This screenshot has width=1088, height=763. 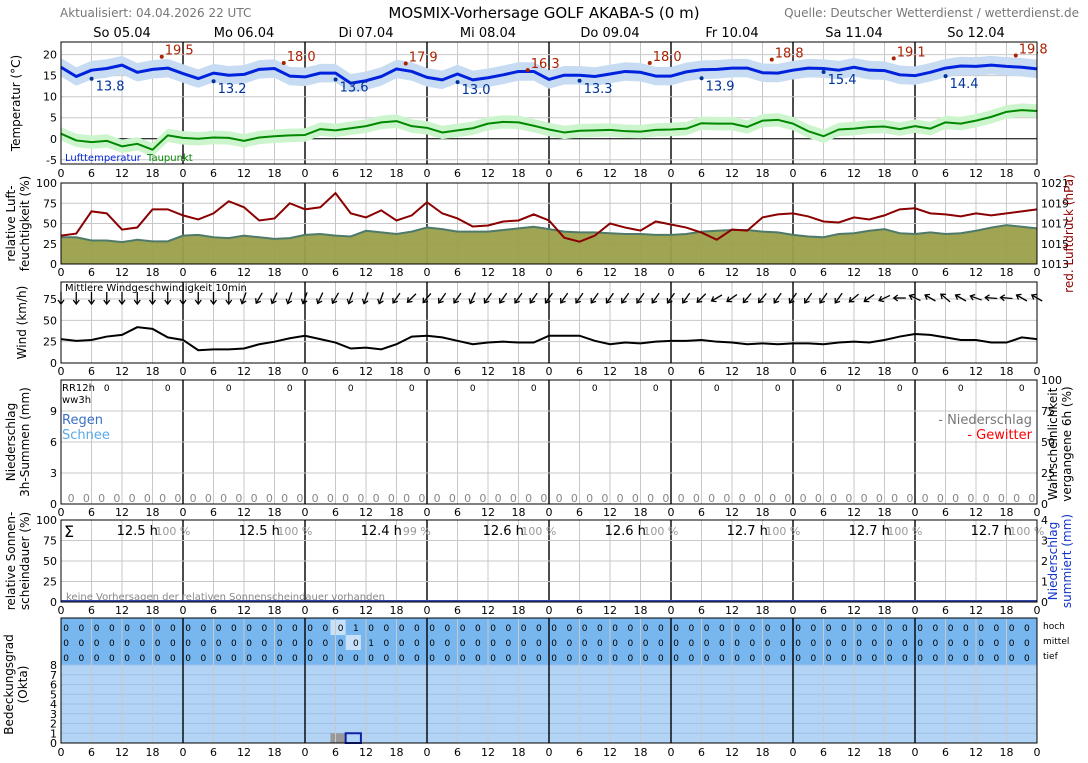 What do you see at coordinates (544, 13) in the screenshot?
I see `page-title: MOSMIX-Vorhersage GOLF AKABA-S (0 m)` at bounding box center [544, 13].